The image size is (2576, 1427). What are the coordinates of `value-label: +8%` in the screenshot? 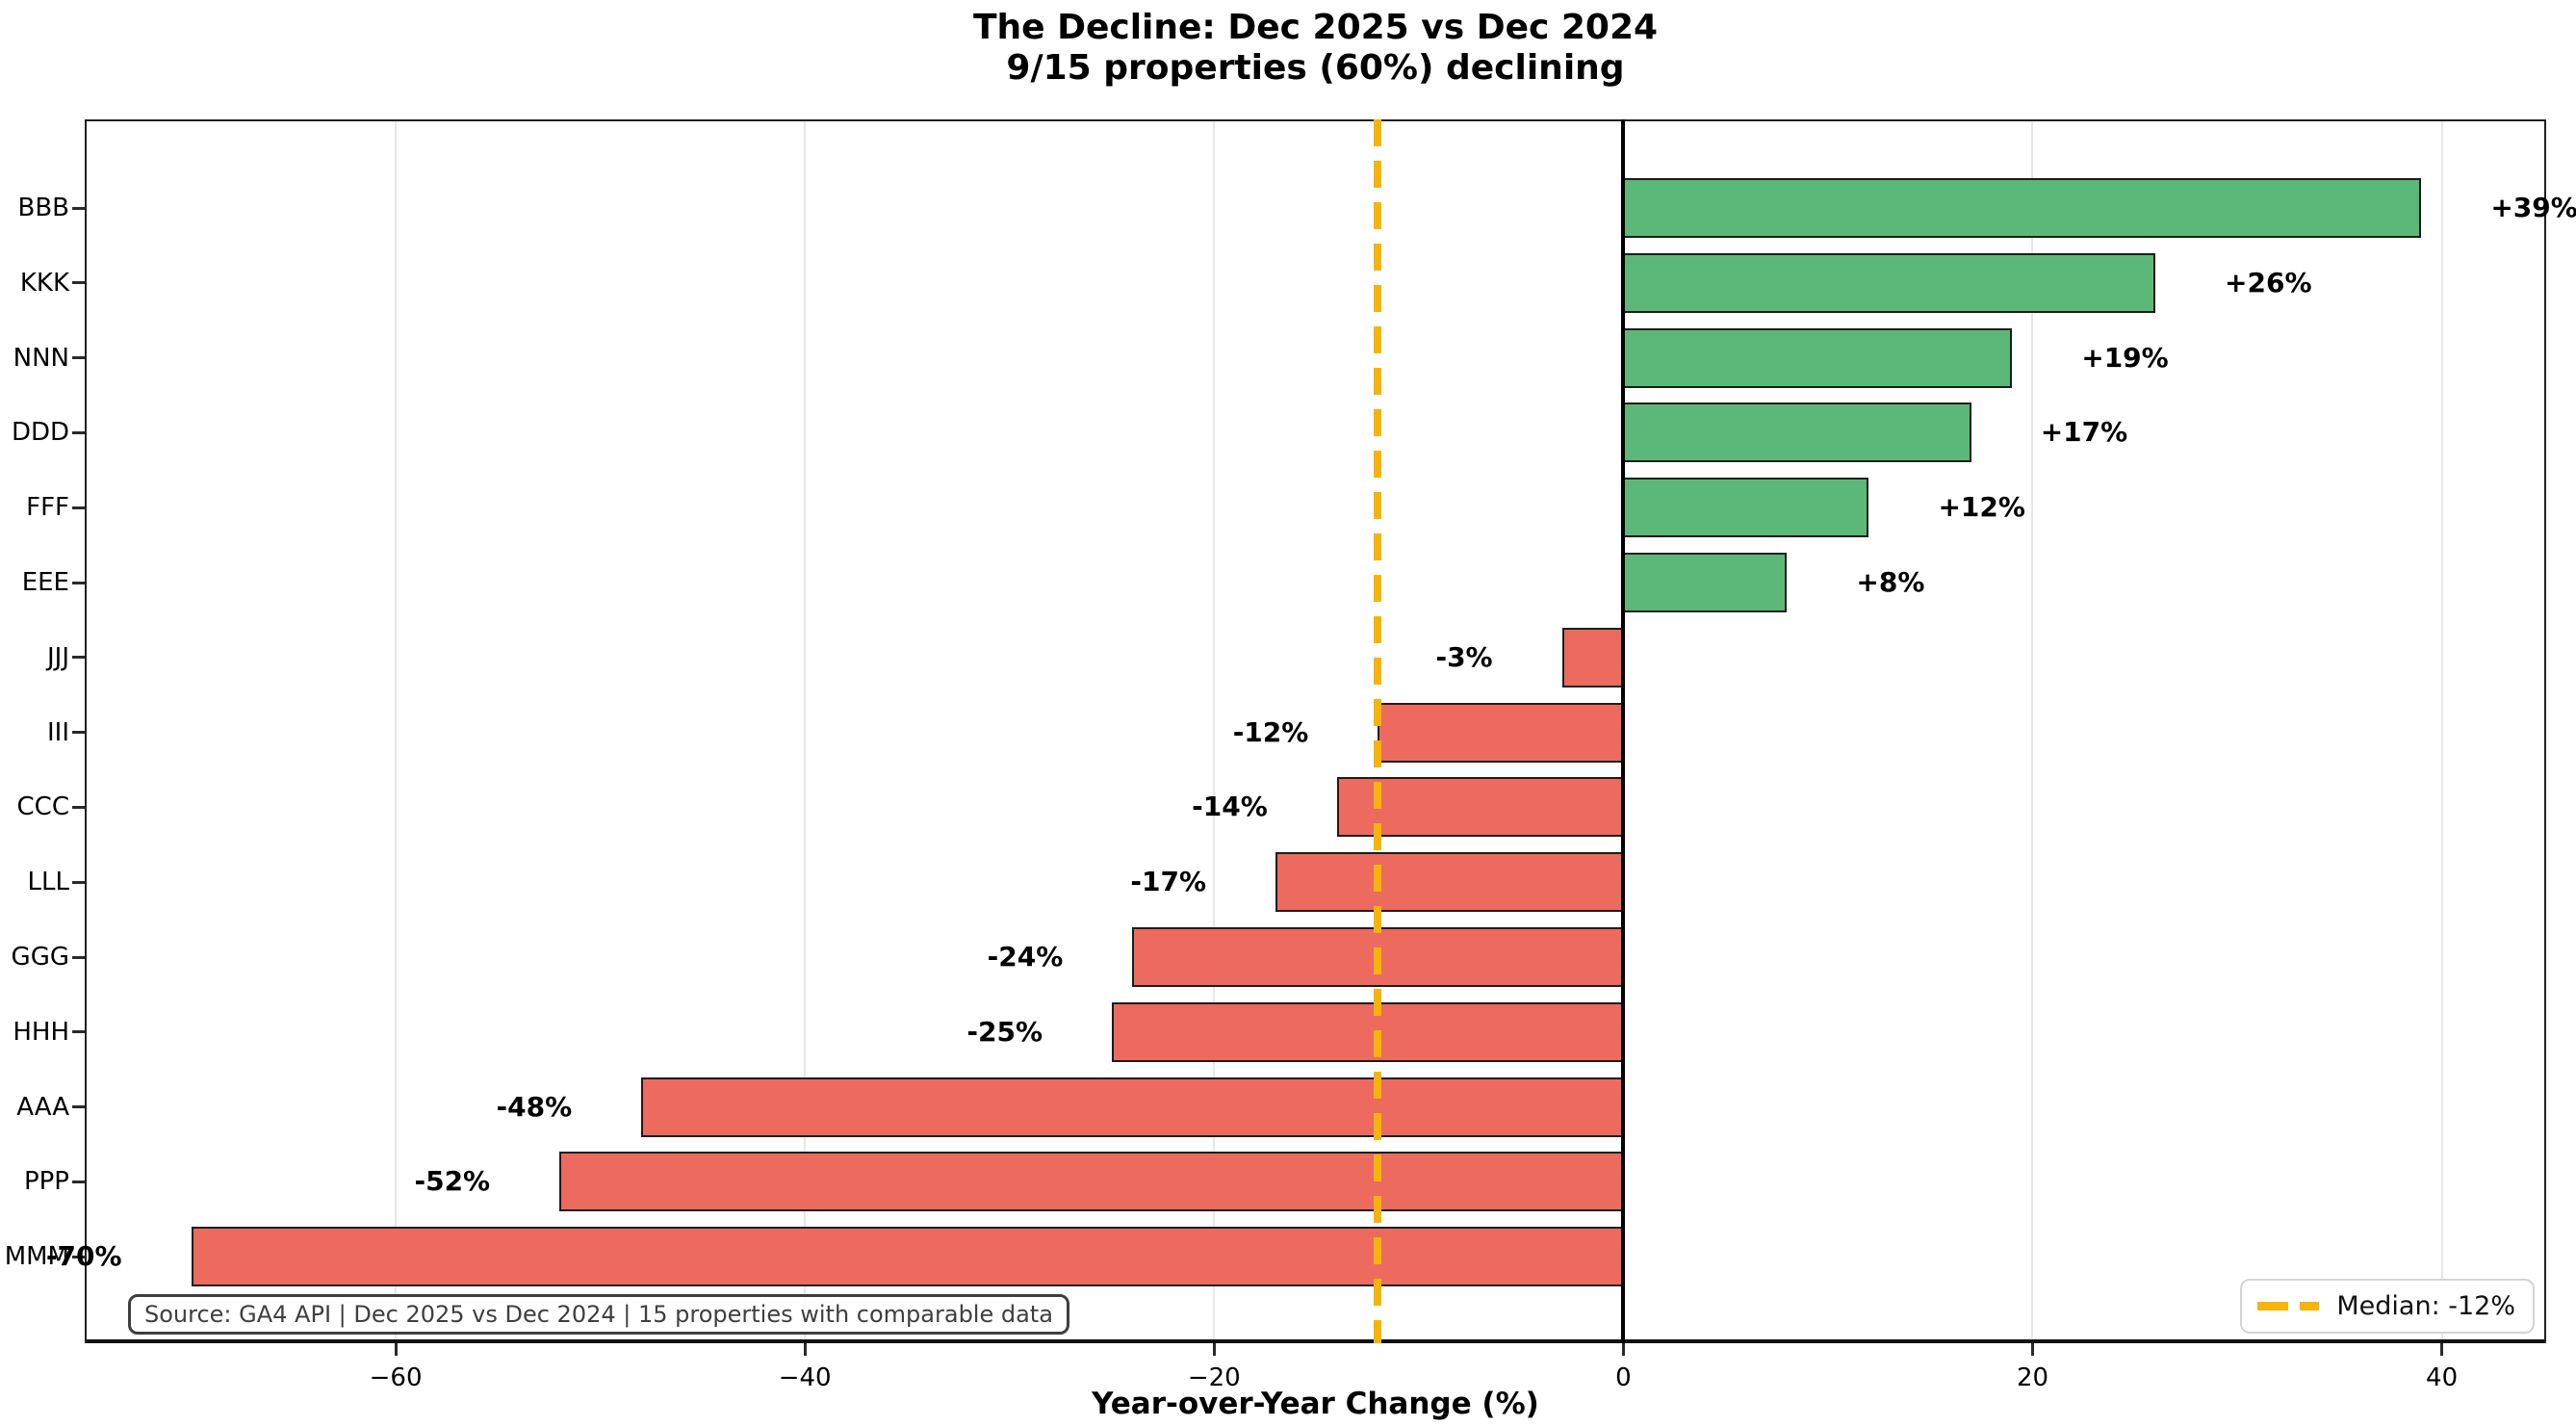 It's located at (1891, 582).